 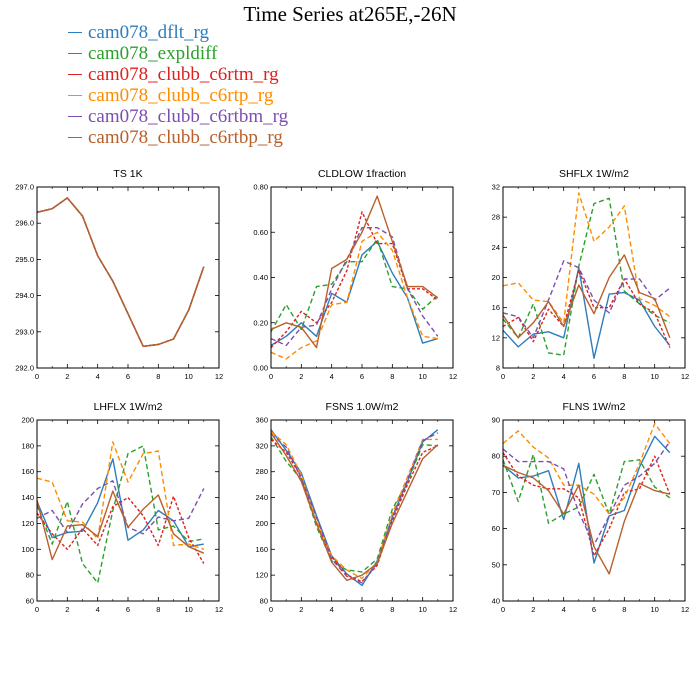 I want to click on y-tick-label: 240, so click(x=261, y=497).